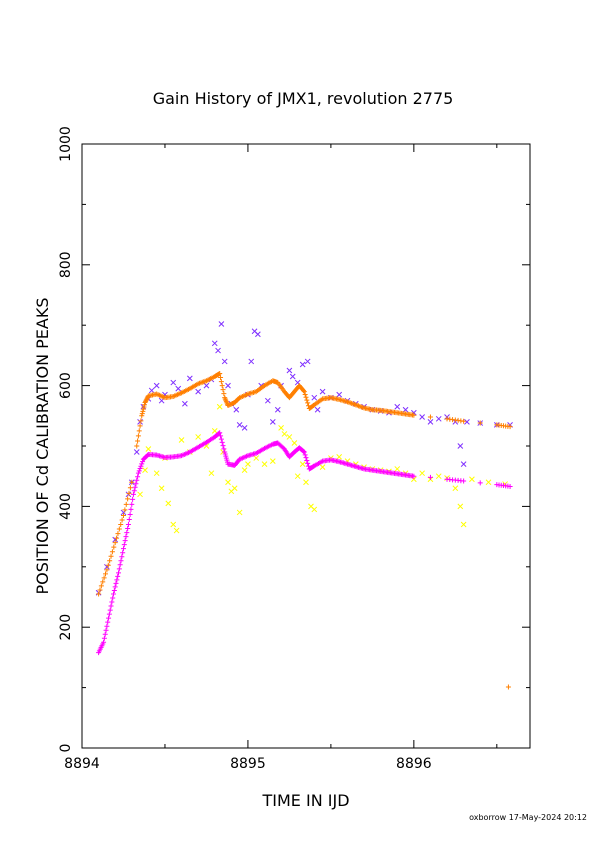 This screenshot has width=595, height=842. Describe the element at coordinates (42, 446) in the screenshot. I see `y-axis-label: POSITION OF Cd CALIBRATION PEAKS` at that location.